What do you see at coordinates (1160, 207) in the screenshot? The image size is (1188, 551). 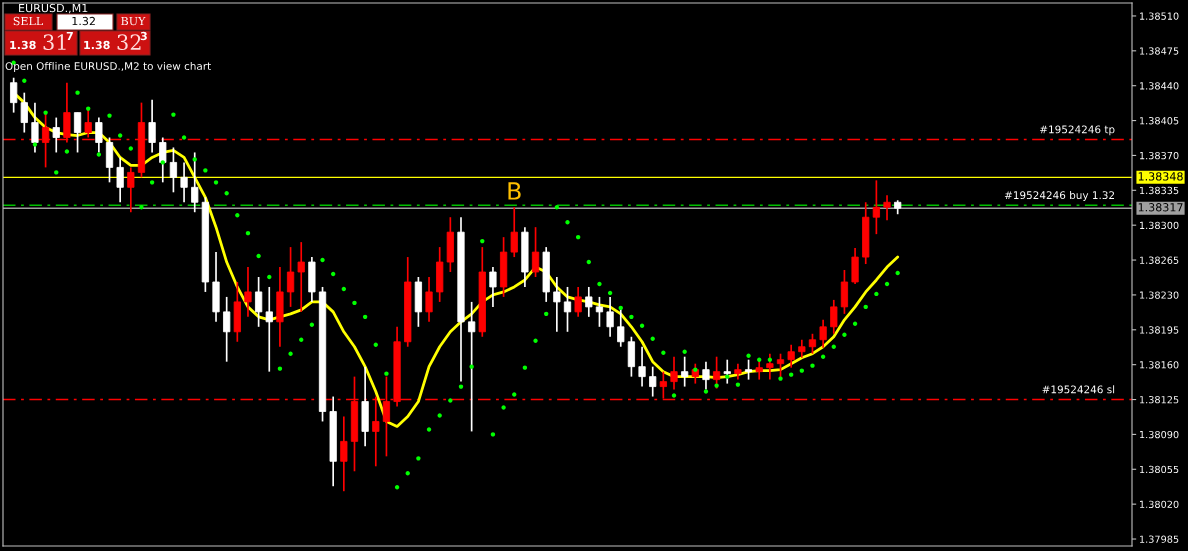 I see `ref-line-label: 1.38317` at bounding box center [1160, 207].